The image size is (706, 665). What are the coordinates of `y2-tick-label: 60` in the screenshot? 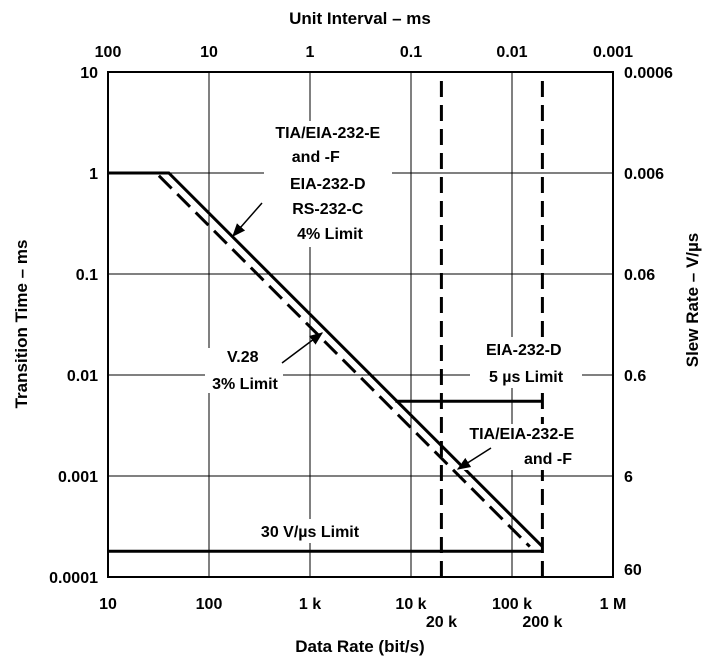 It's located at (633, 570).